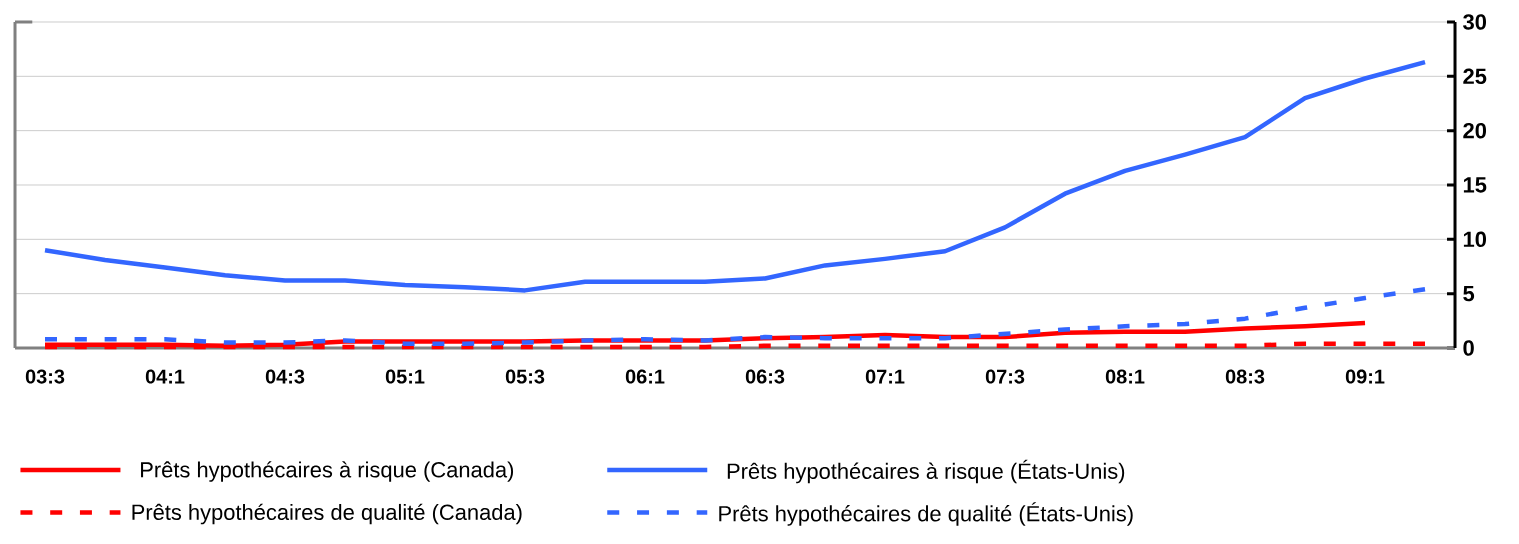 The height and width of the screenshot is (544, 1519). What do you see at coordinates (327, 471) in the screenshot?
I see `legend-label: Prêts hypothécaires à risque (Canada)` at bounding box center [327, 471].